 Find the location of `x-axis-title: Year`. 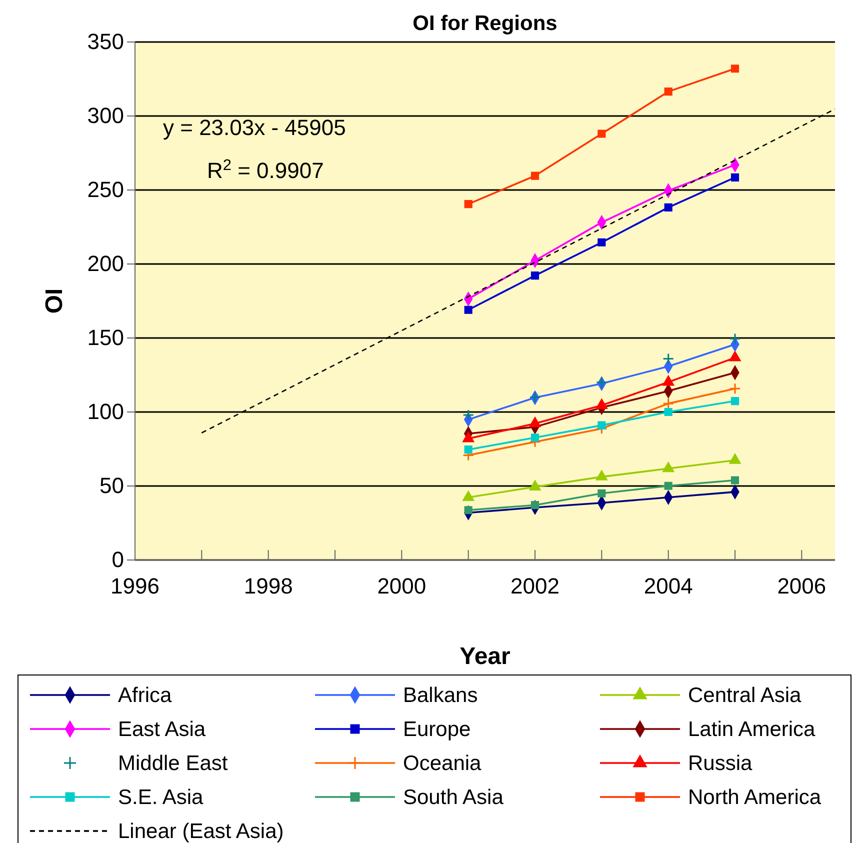

x-axis-title: Year is located at coordinates (485, 656).